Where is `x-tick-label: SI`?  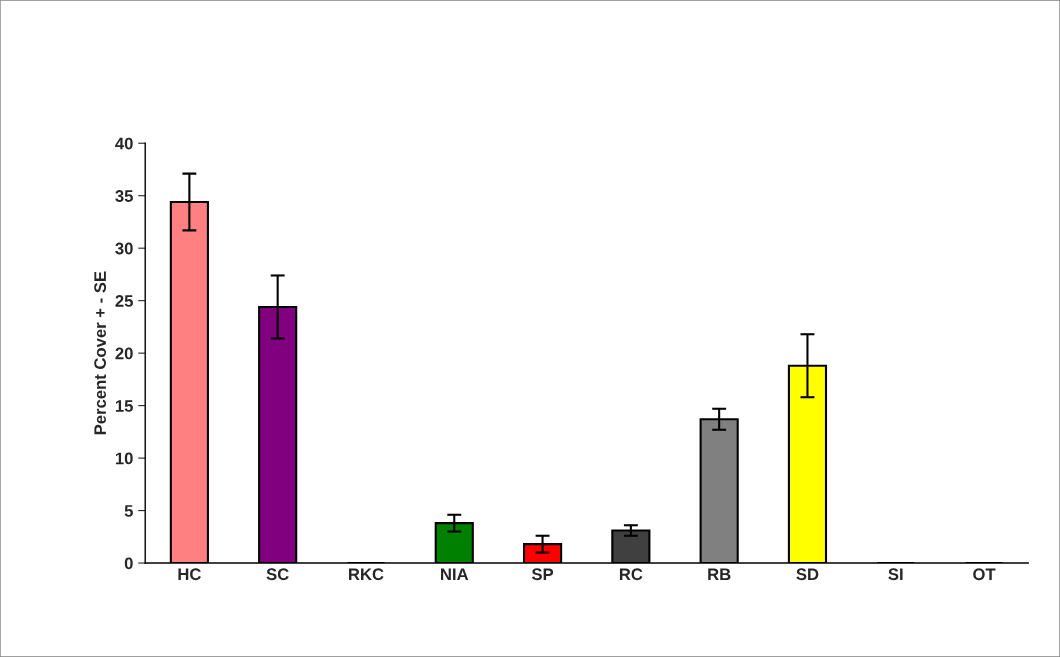
x-tick-label: SI is located at coordinates (895, 574).